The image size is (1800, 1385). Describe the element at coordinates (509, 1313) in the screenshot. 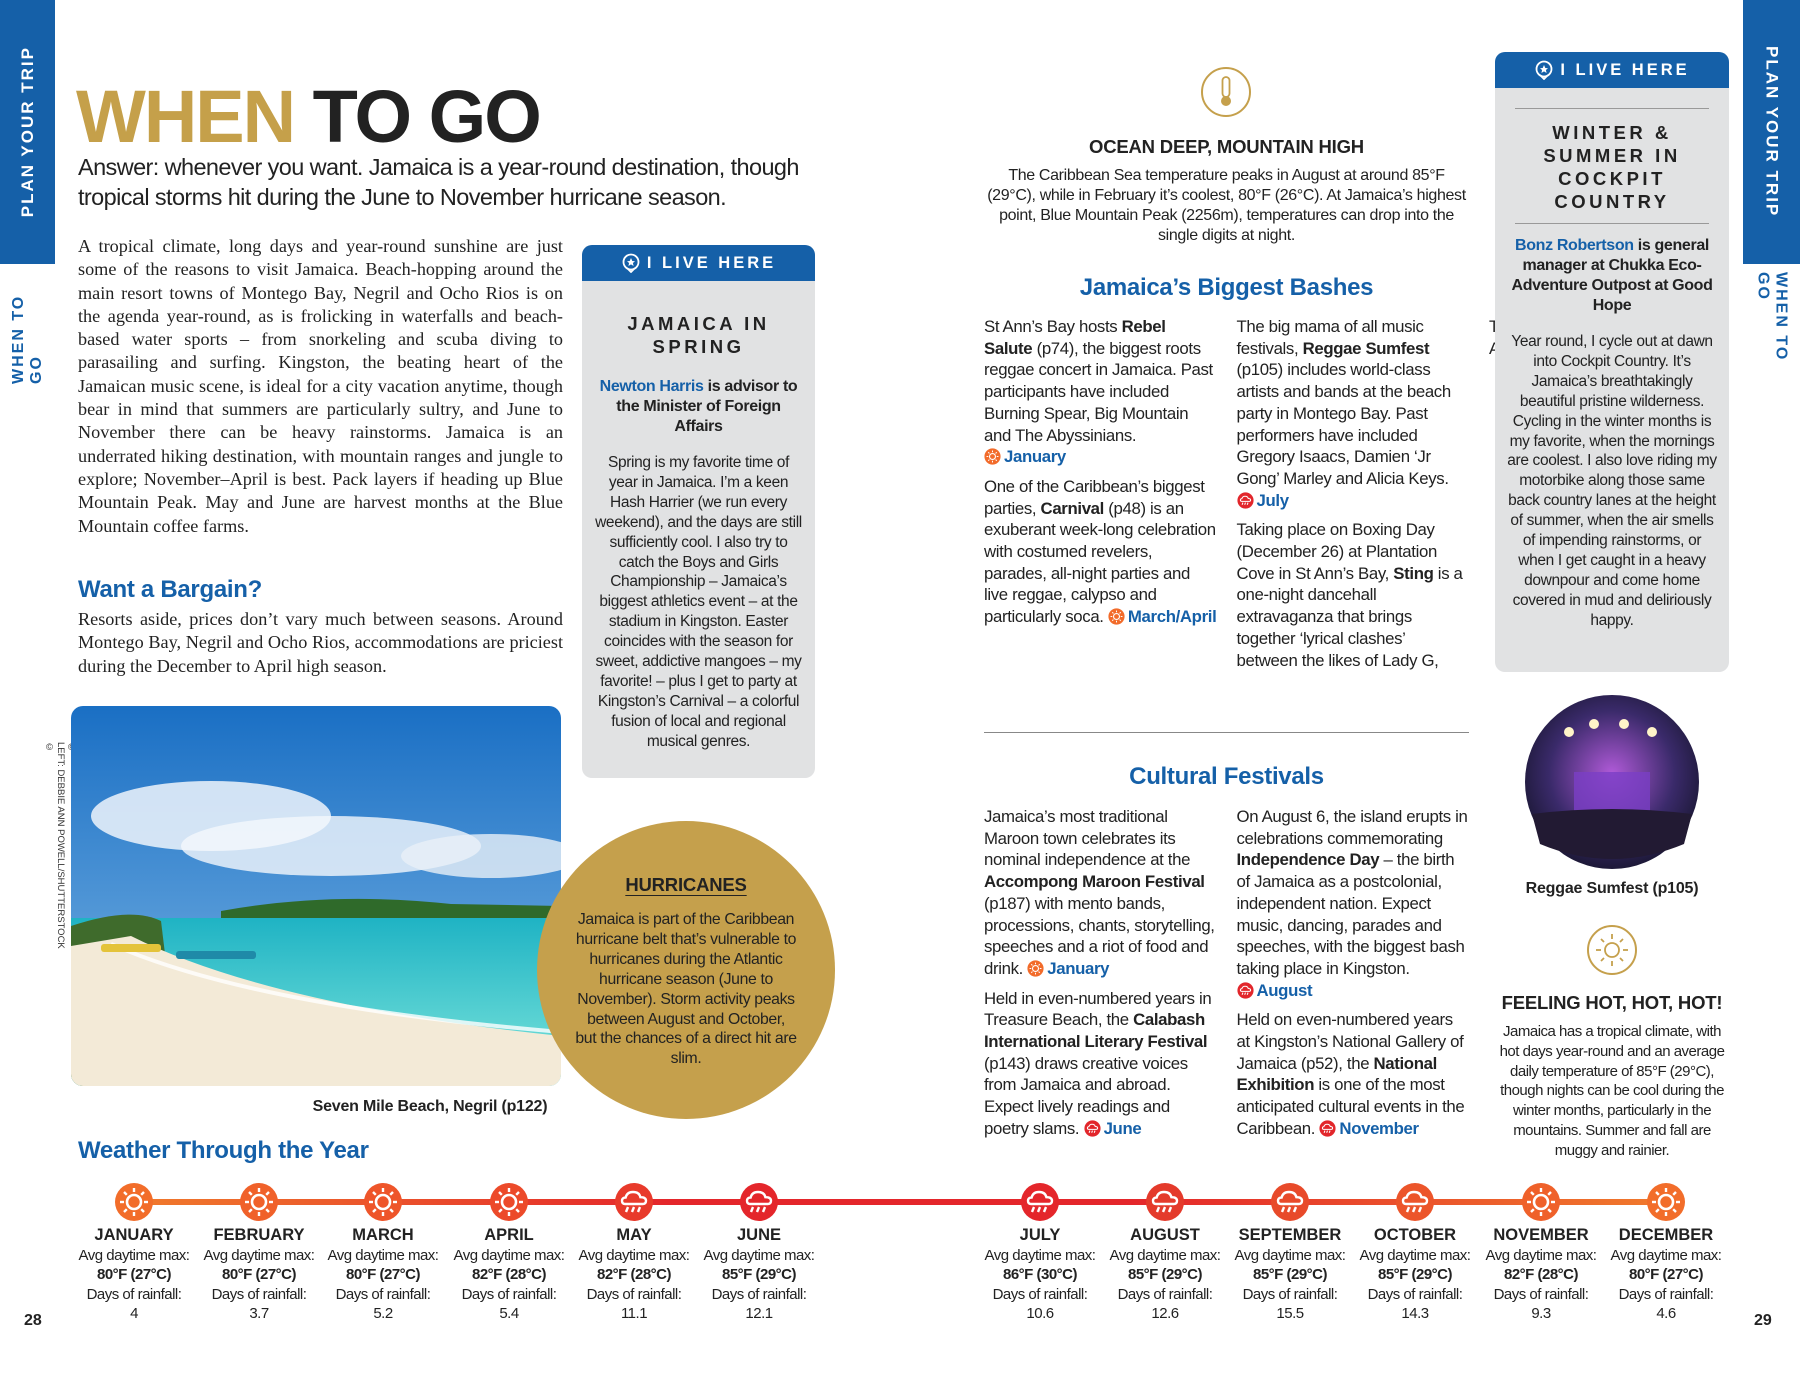

I see `rain-value: 5.4` at that location.